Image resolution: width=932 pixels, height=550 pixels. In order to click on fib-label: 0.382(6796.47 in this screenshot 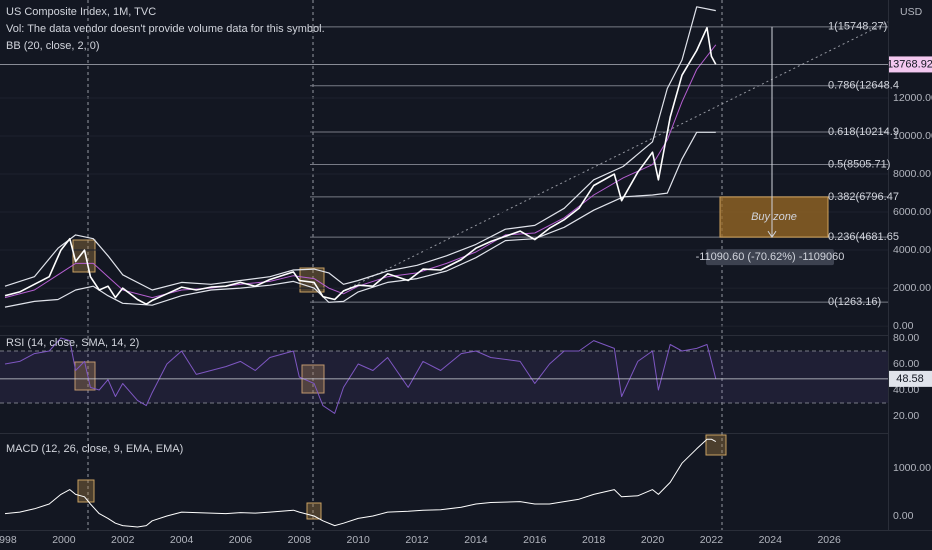, I will do `click(863, 197)`.